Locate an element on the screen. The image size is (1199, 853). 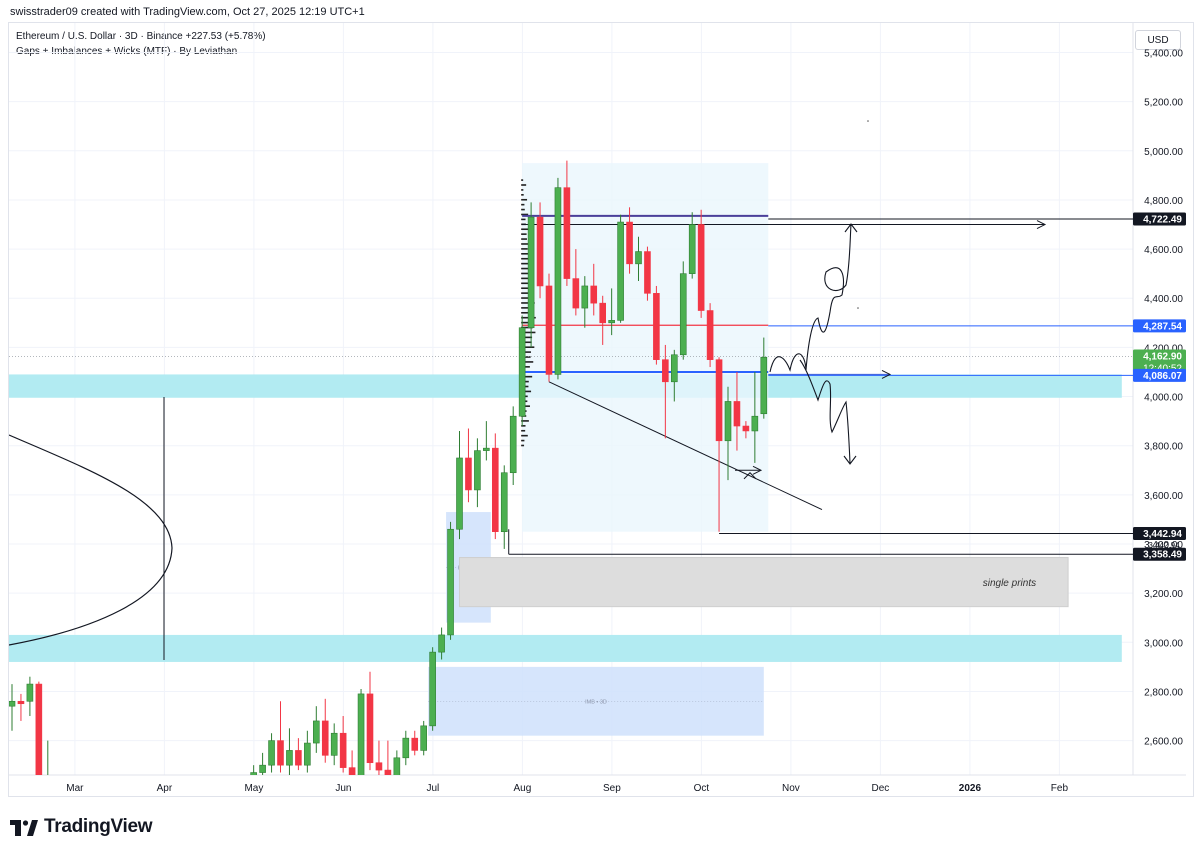
tradingview-brand-text: TradingView is located at coordinates (98, 826).